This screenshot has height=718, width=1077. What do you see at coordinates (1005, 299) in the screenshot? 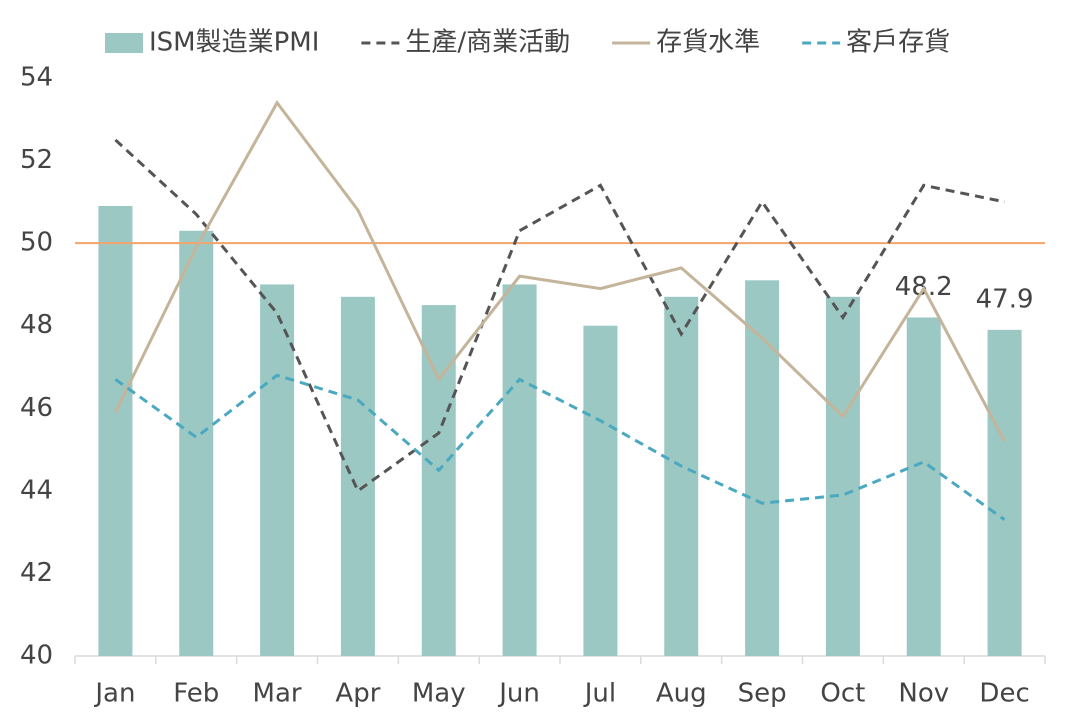
I see `data-label: 47.9` at bounding box center [1005, 299].